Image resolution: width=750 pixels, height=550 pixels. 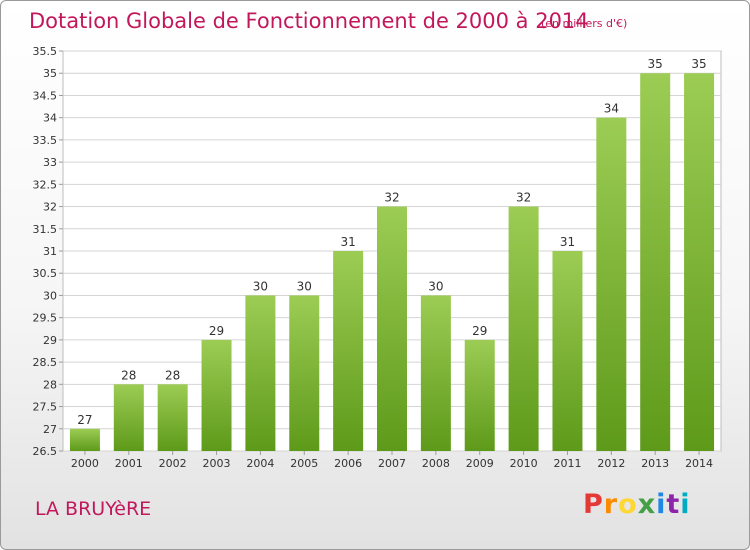 I want to click on x-tick-label: 2003, so click(x=217, y=463).